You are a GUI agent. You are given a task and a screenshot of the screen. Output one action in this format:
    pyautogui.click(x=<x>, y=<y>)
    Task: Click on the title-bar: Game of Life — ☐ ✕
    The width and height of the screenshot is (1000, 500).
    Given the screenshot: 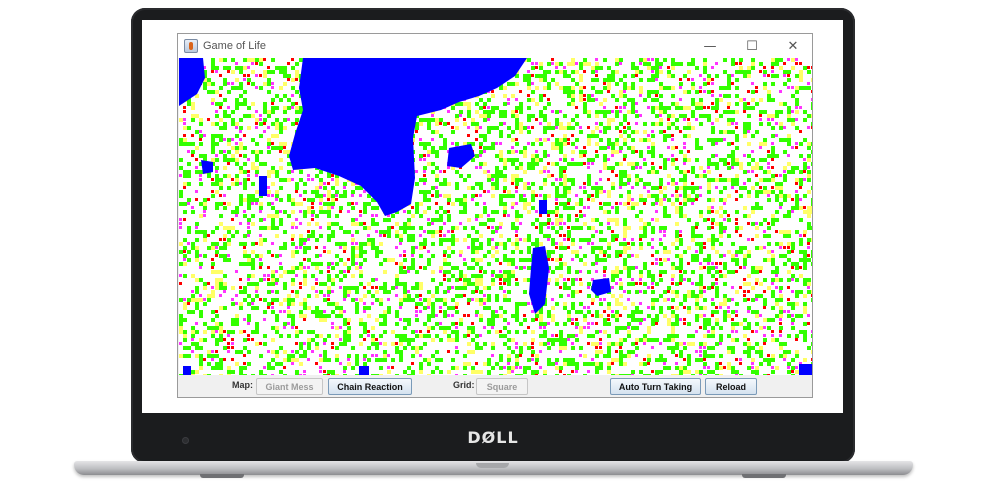 What is the action you would take?
    pyautogui.click(x=495, y=46)
    